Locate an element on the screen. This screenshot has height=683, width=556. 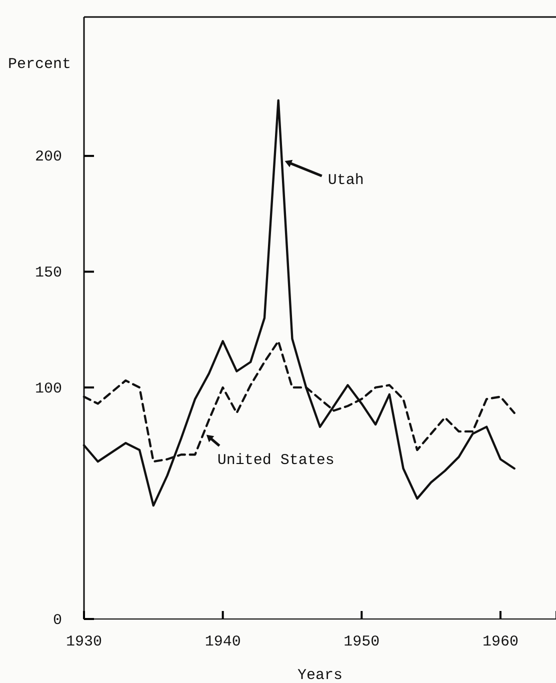
y-tick-label: 0 is located at coordinates (57, 620).